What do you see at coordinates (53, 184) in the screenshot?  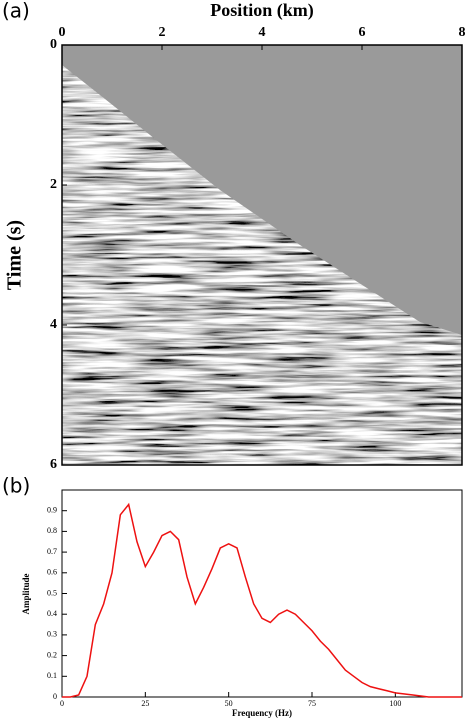 I see `y-tick-label: 2` at bounding box center [53, 184].